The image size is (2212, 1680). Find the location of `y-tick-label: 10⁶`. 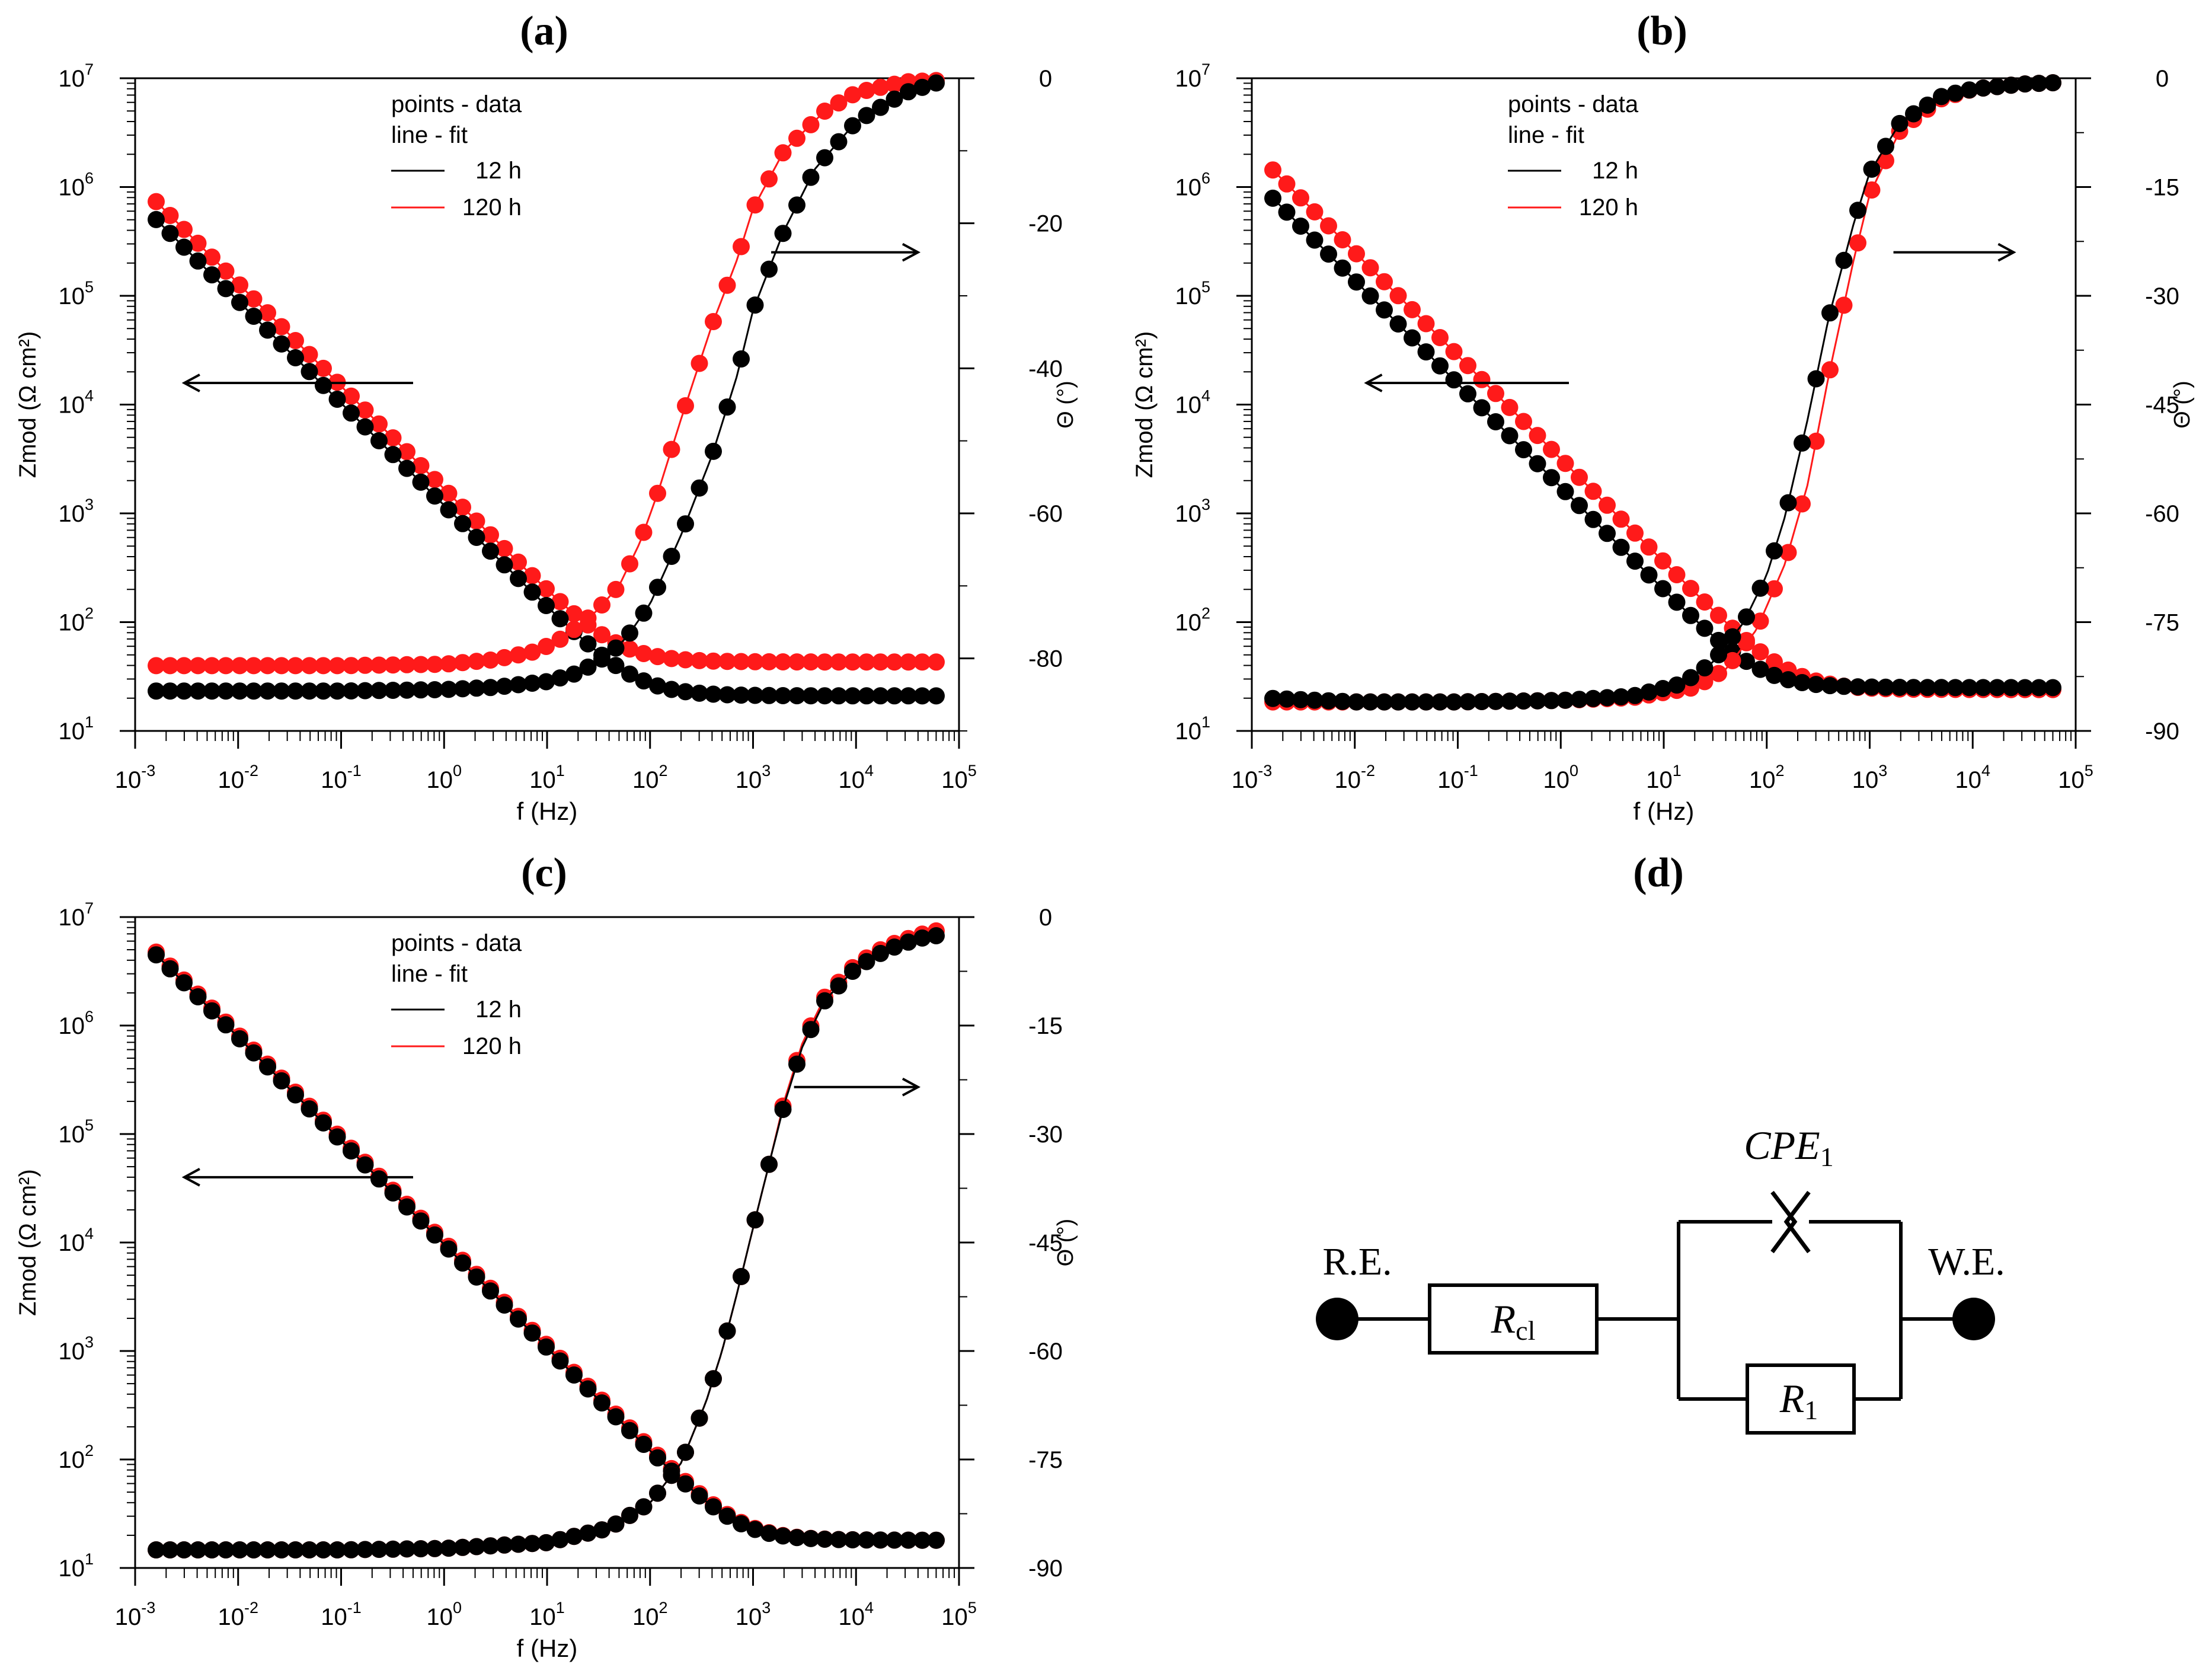

y-tick-label: 10⁶ is located at coordinates (1192, 186).